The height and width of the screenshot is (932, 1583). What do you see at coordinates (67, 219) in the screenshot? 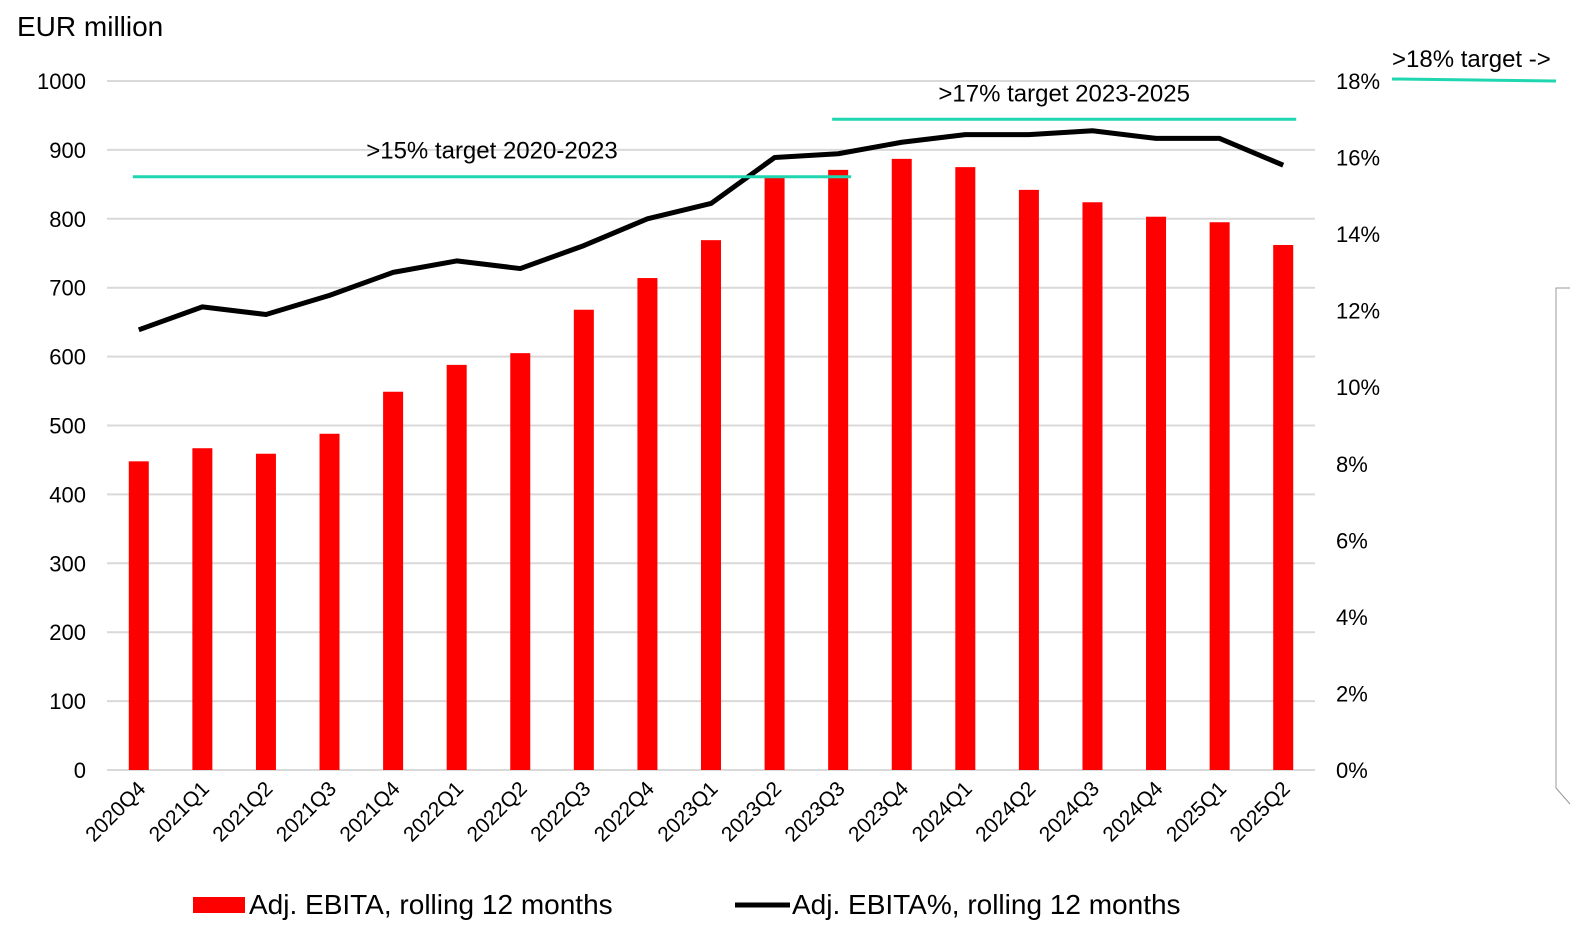
I see `y-tick-label: 800` at bounding box center [67, 219].